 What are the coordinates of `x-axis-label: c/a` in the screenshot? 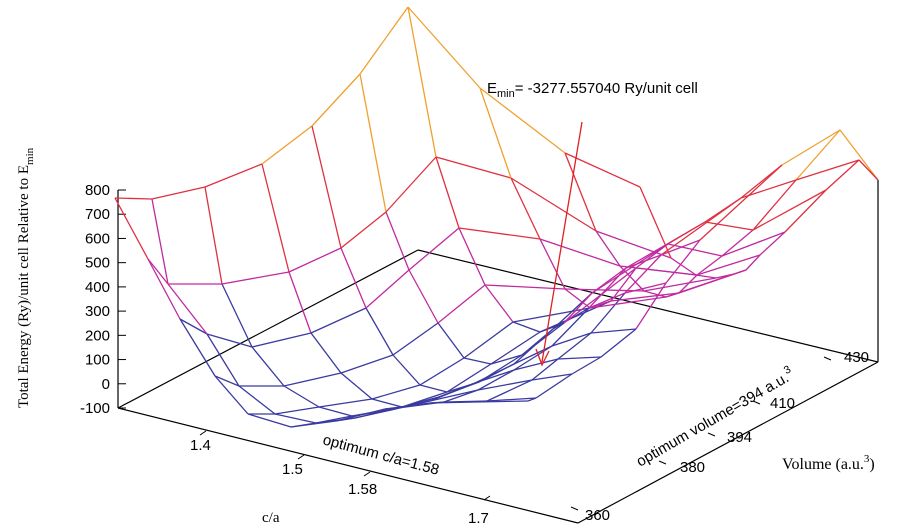 It's located at (271, 518).